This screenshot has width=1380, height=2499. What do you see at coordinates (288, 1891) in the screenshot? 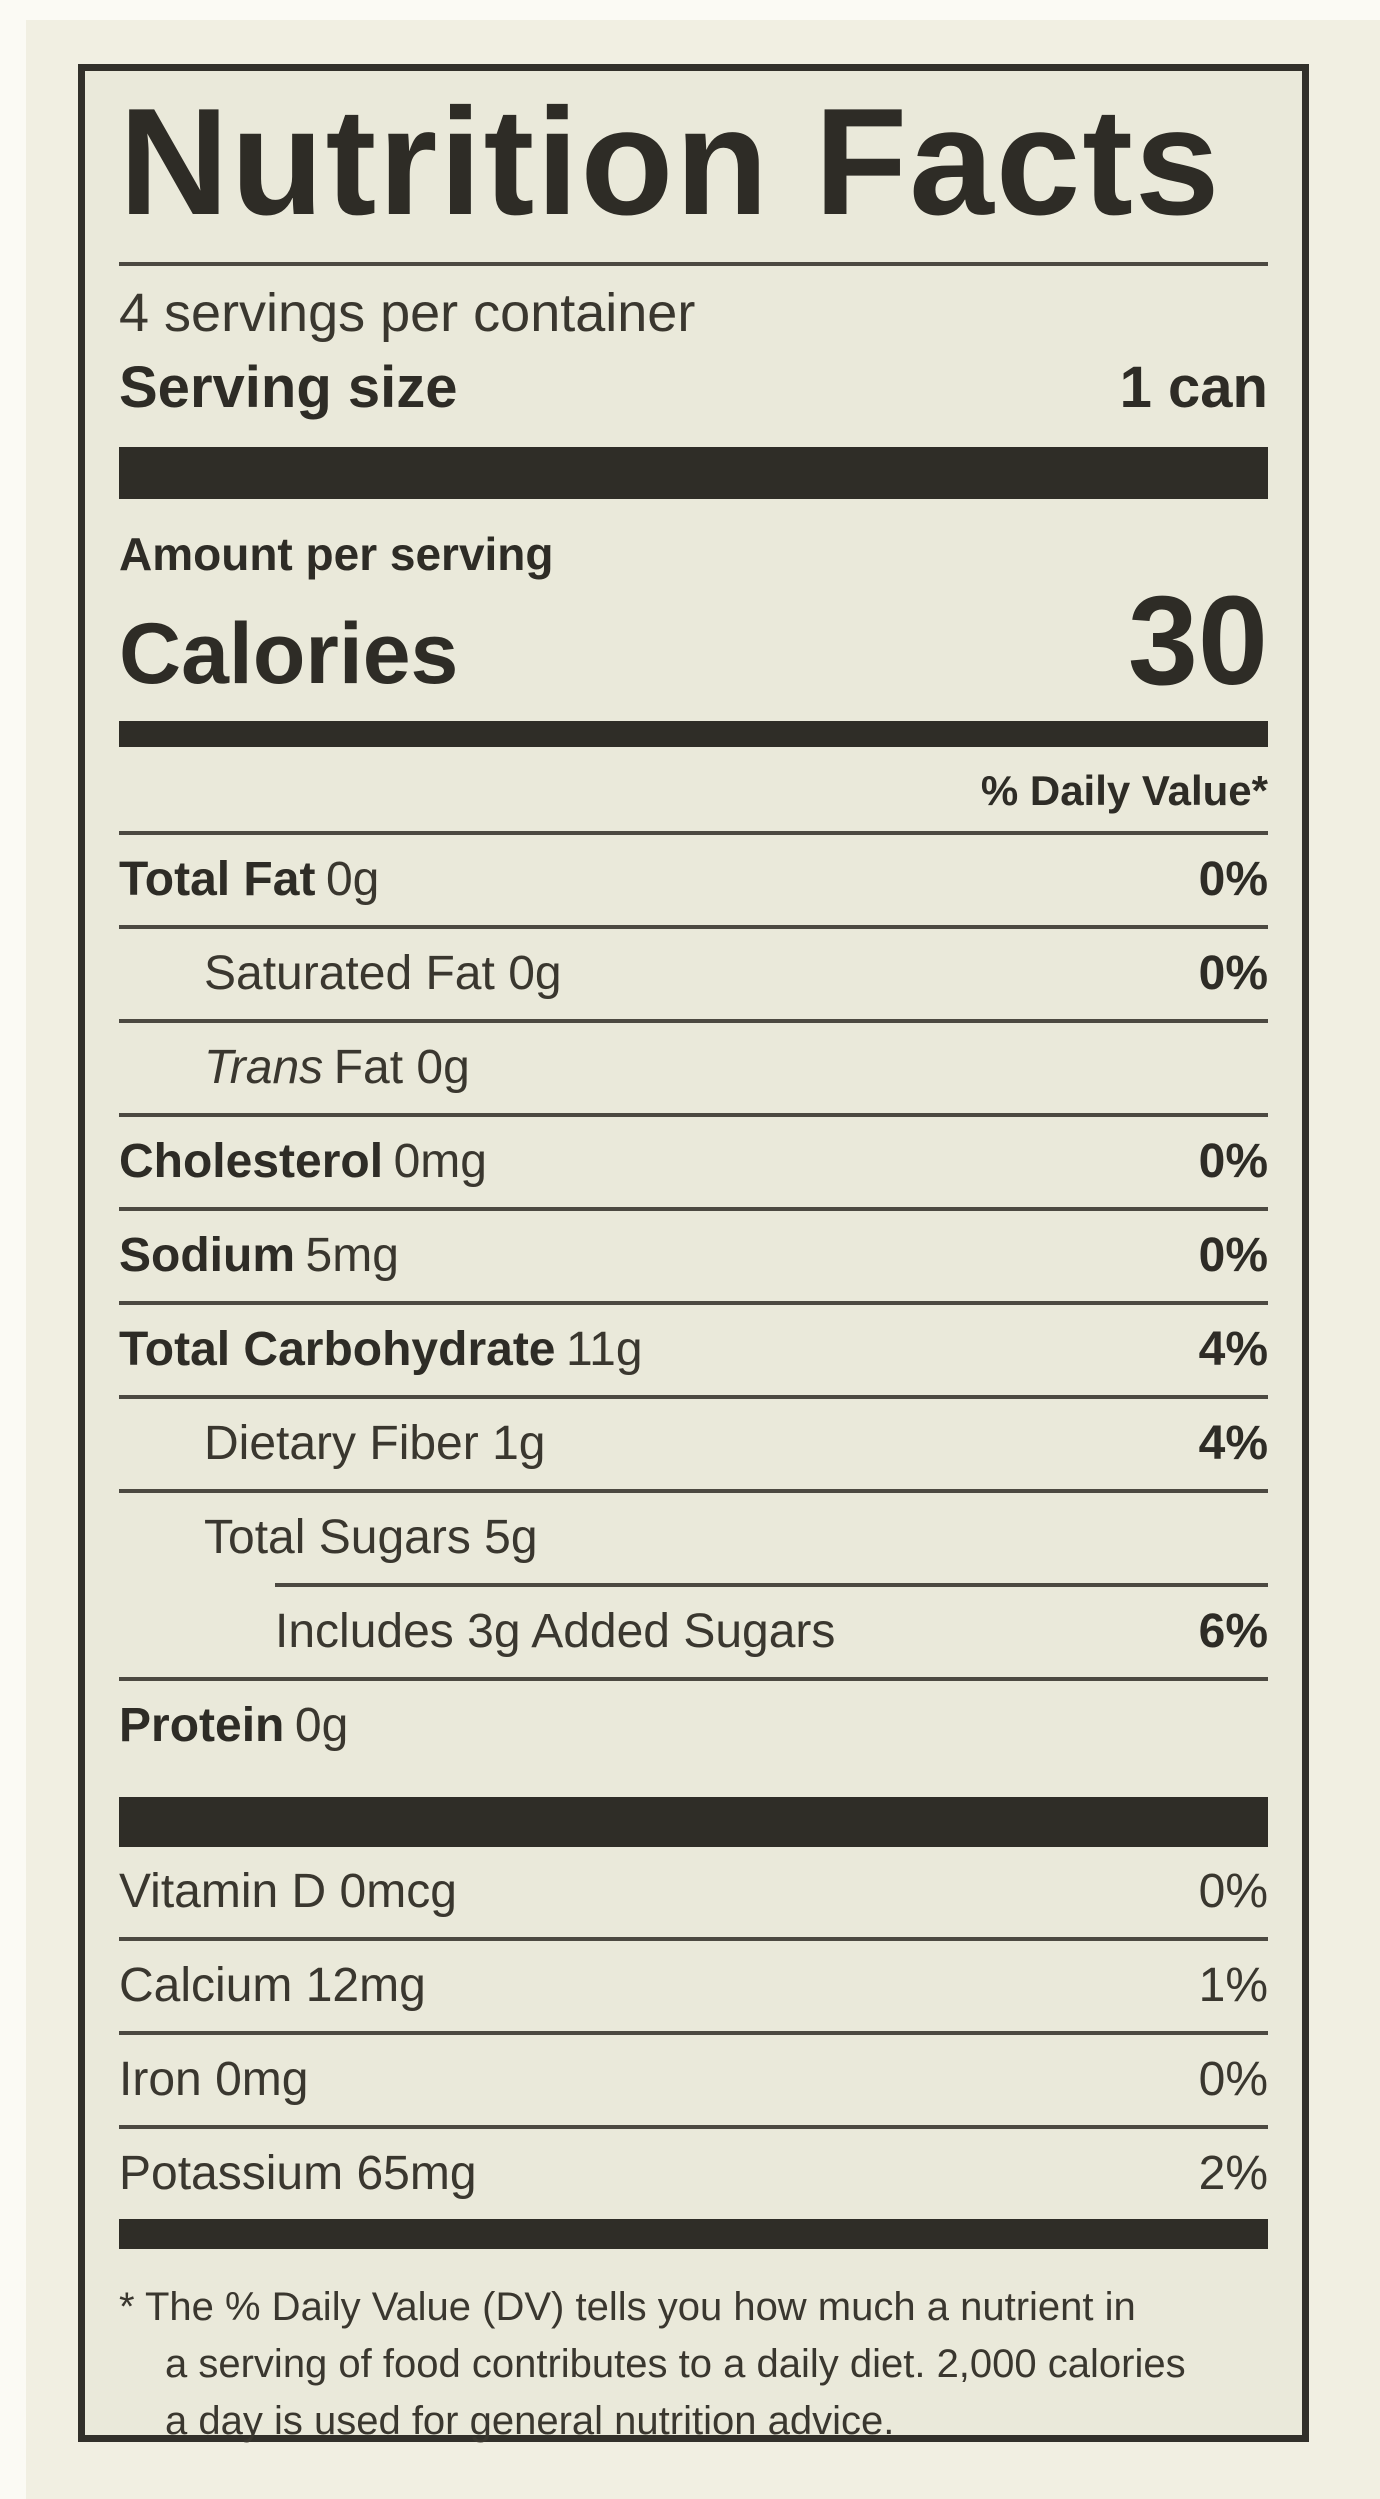
I see `nutrient-name: Vitamin D 0mcg` at bounding box center [288, 1891].